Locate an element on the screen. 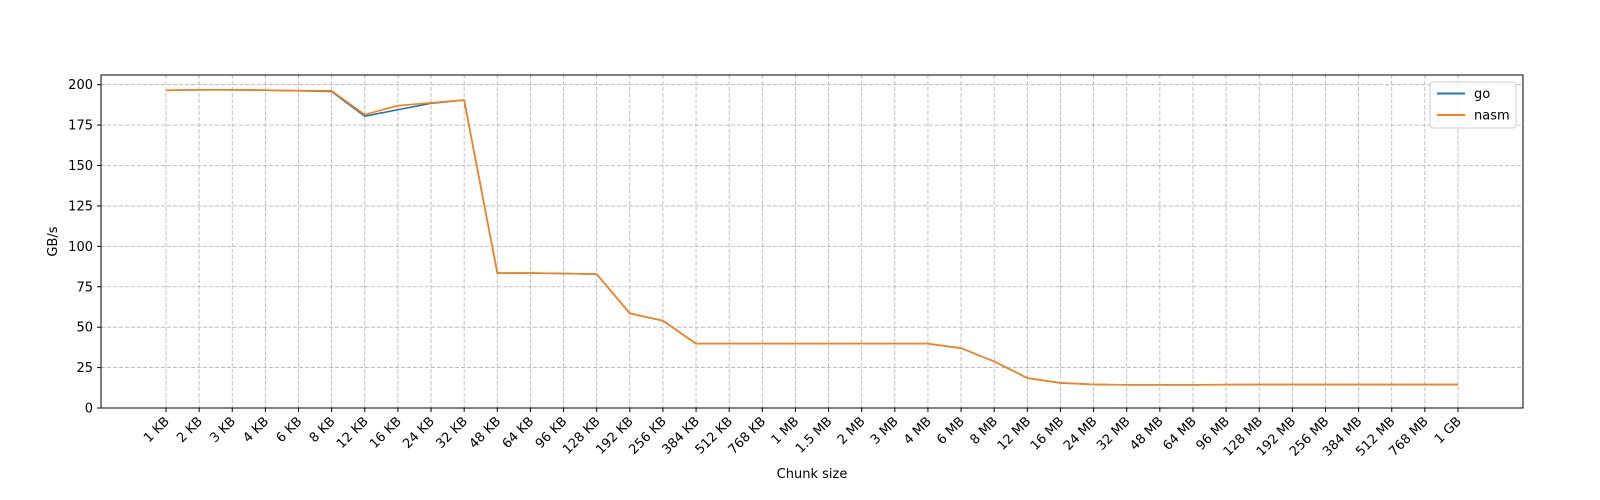  y-tick-label: 175 is located at coordinates (80, 126).